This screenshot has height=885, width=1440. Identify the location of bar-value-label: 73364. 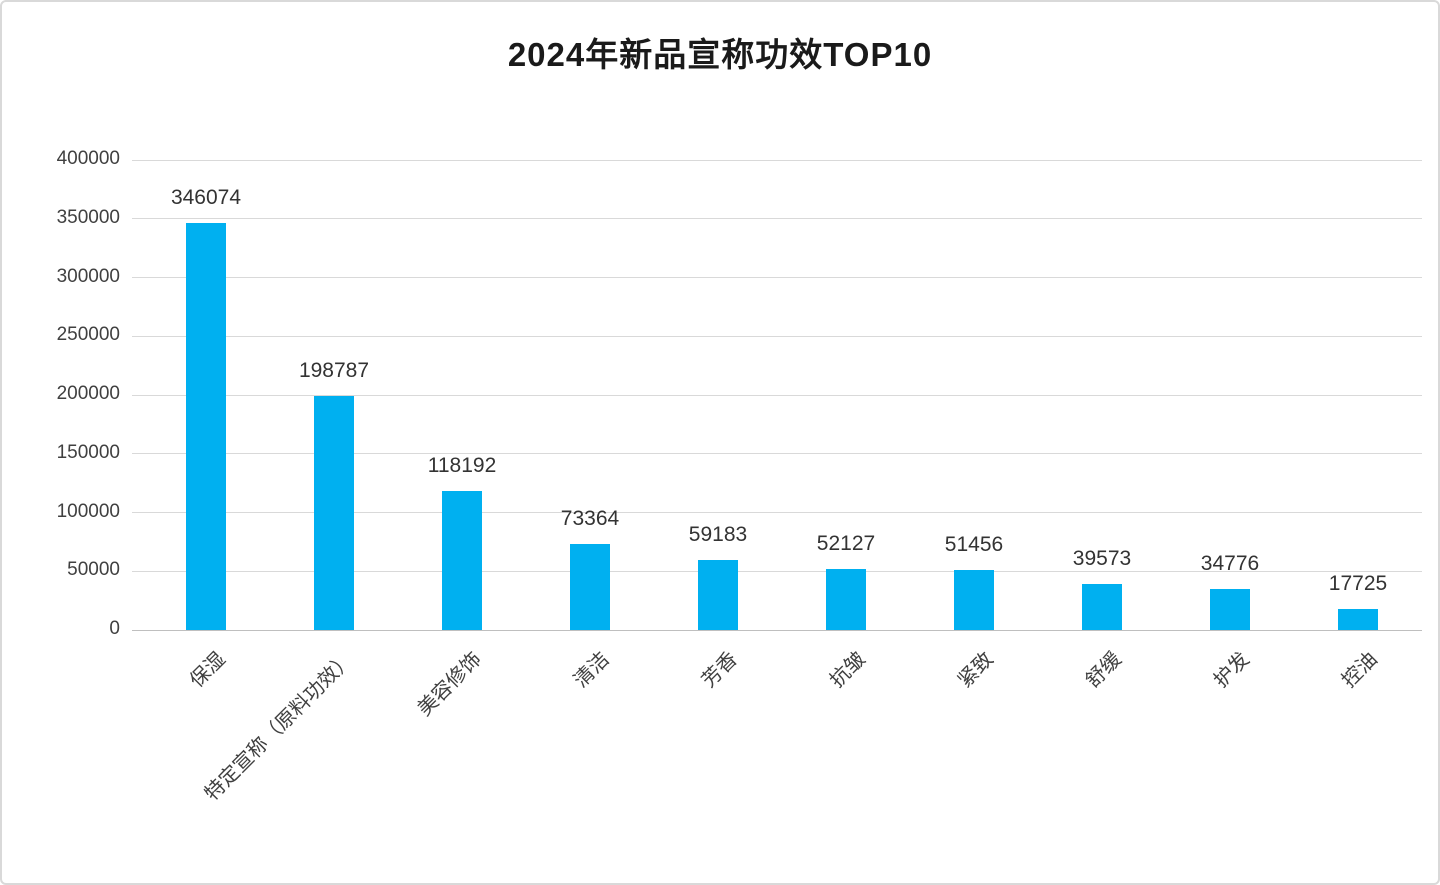
(590, 518).